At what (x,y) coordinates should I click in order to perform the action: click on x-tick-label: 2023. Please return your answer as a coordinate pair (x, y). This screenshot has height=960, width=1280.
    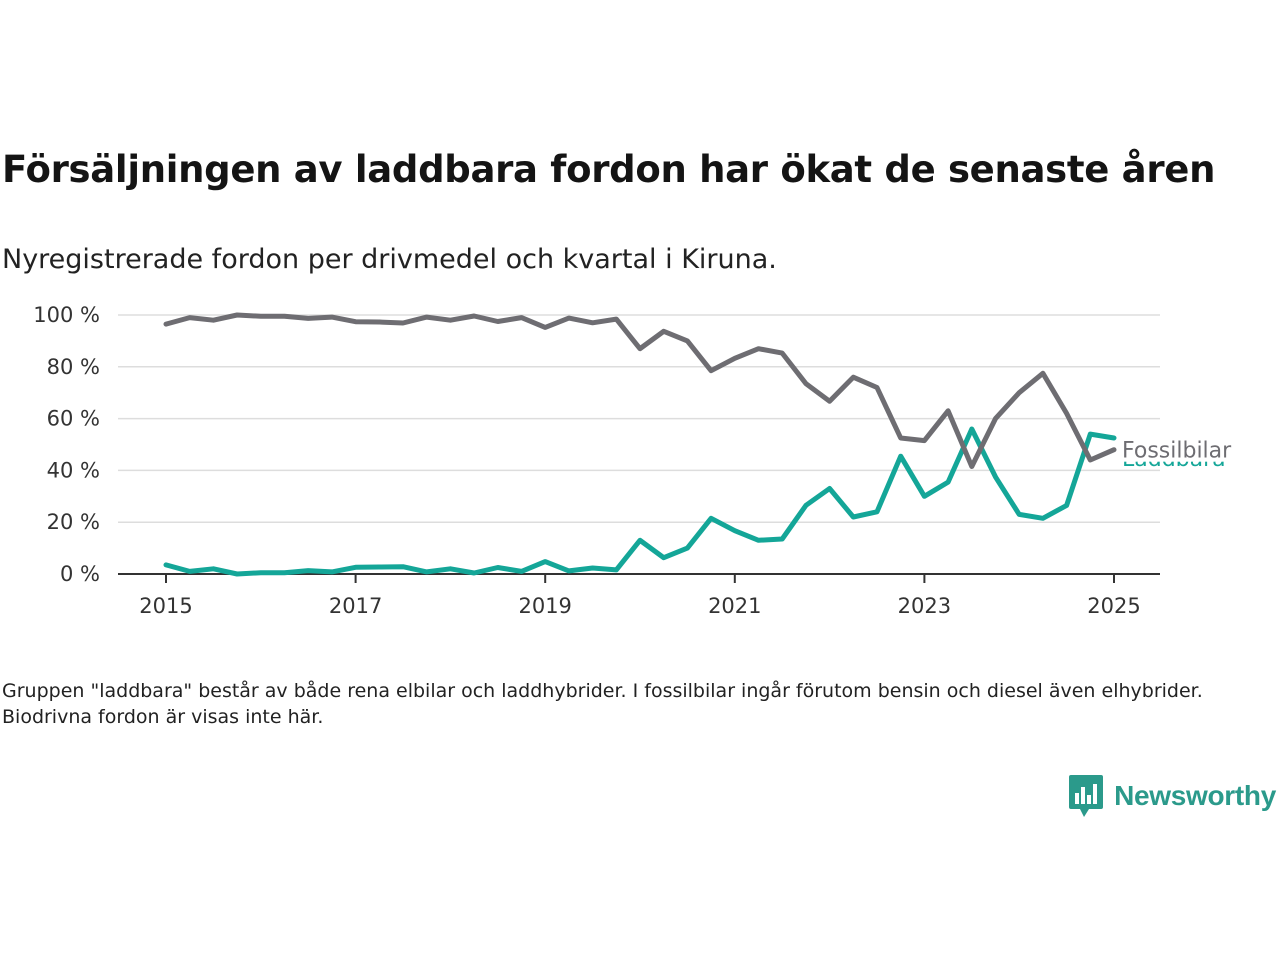
    Looking at the image, I should click on (924, 606).